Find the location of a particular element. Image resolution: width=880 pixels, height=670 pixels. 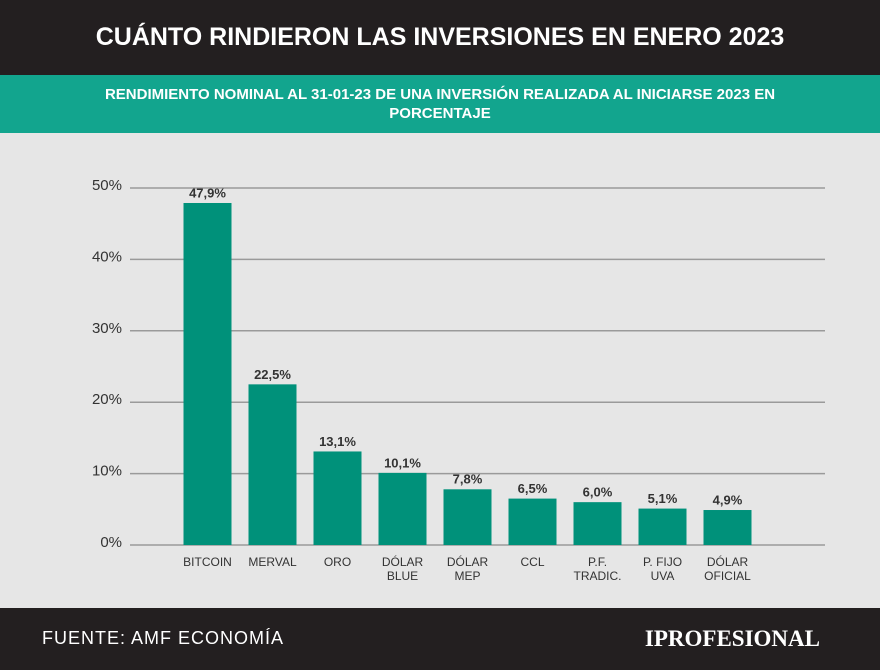

x-tick-label: BITCOIN is located at coordinates (207, 562).